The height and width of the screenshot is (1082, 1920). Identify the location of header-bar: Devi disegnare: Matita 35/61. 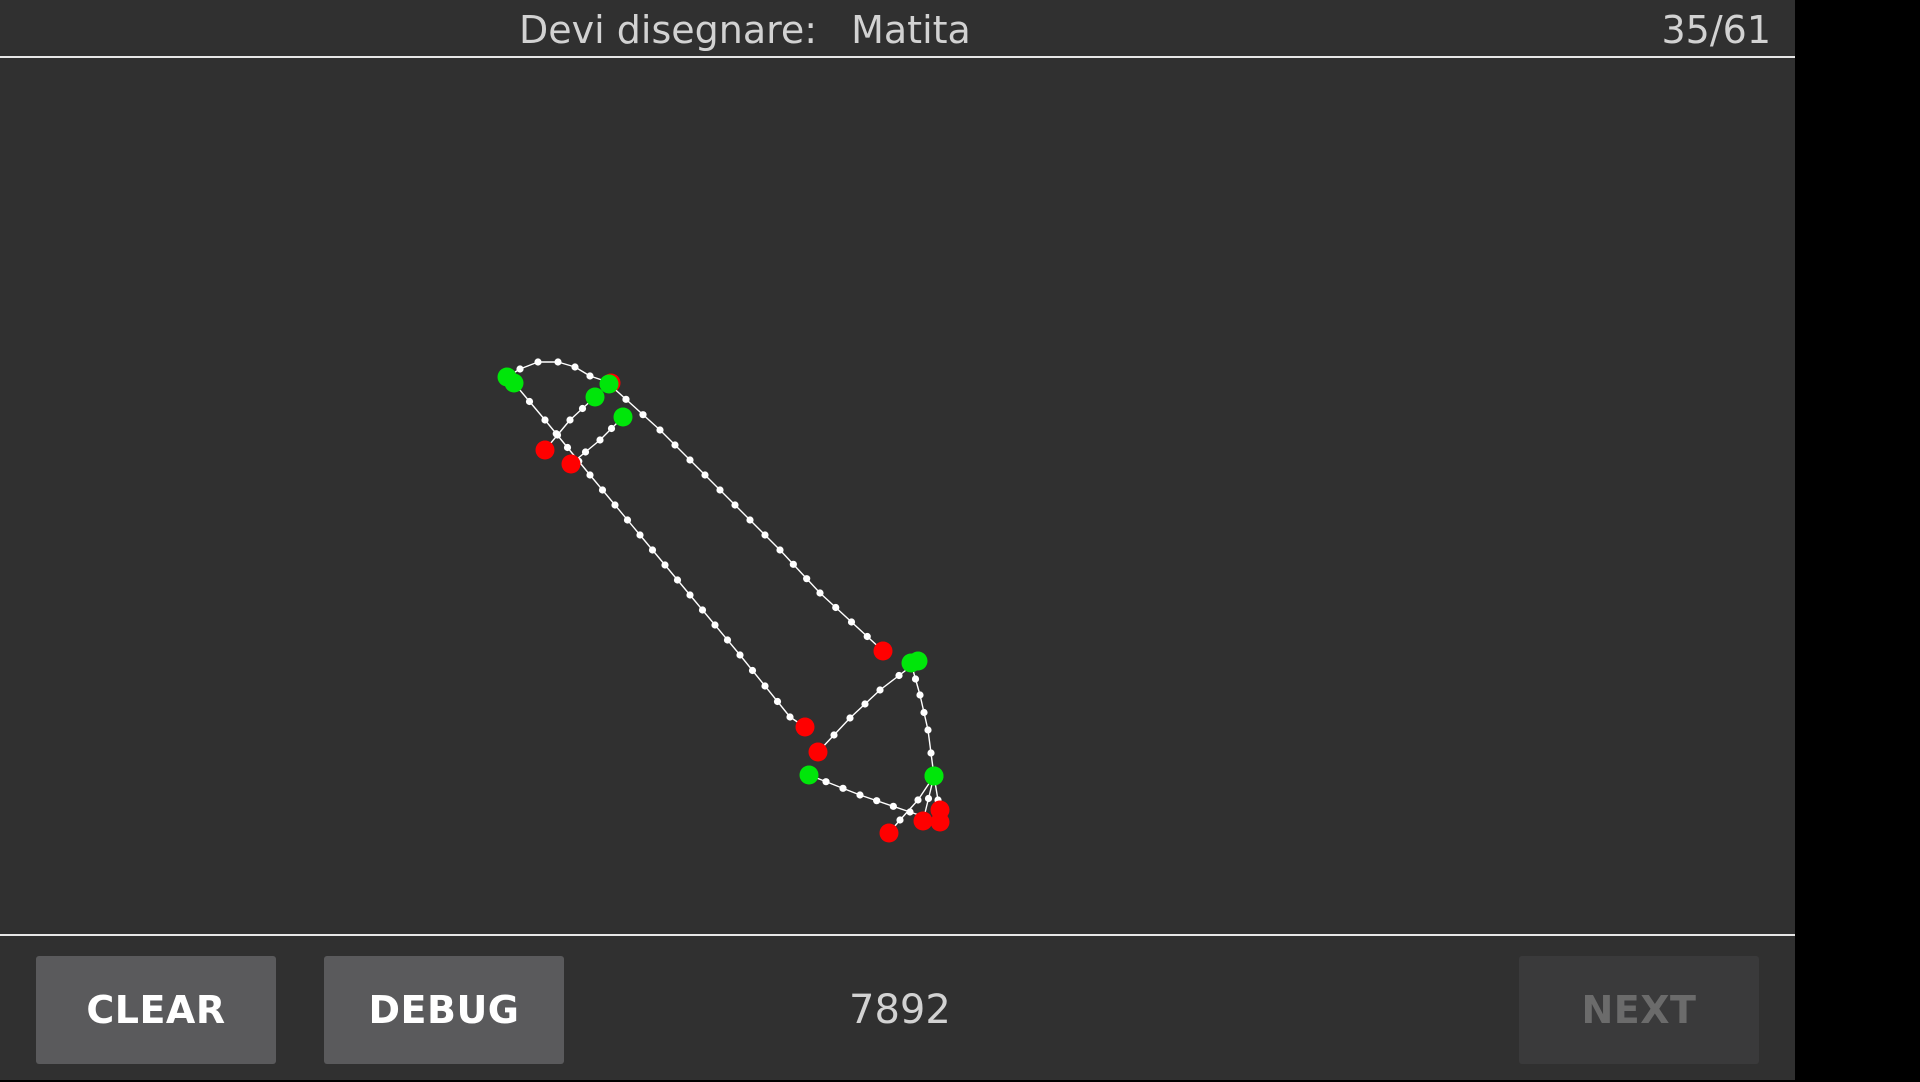
(897, 29).